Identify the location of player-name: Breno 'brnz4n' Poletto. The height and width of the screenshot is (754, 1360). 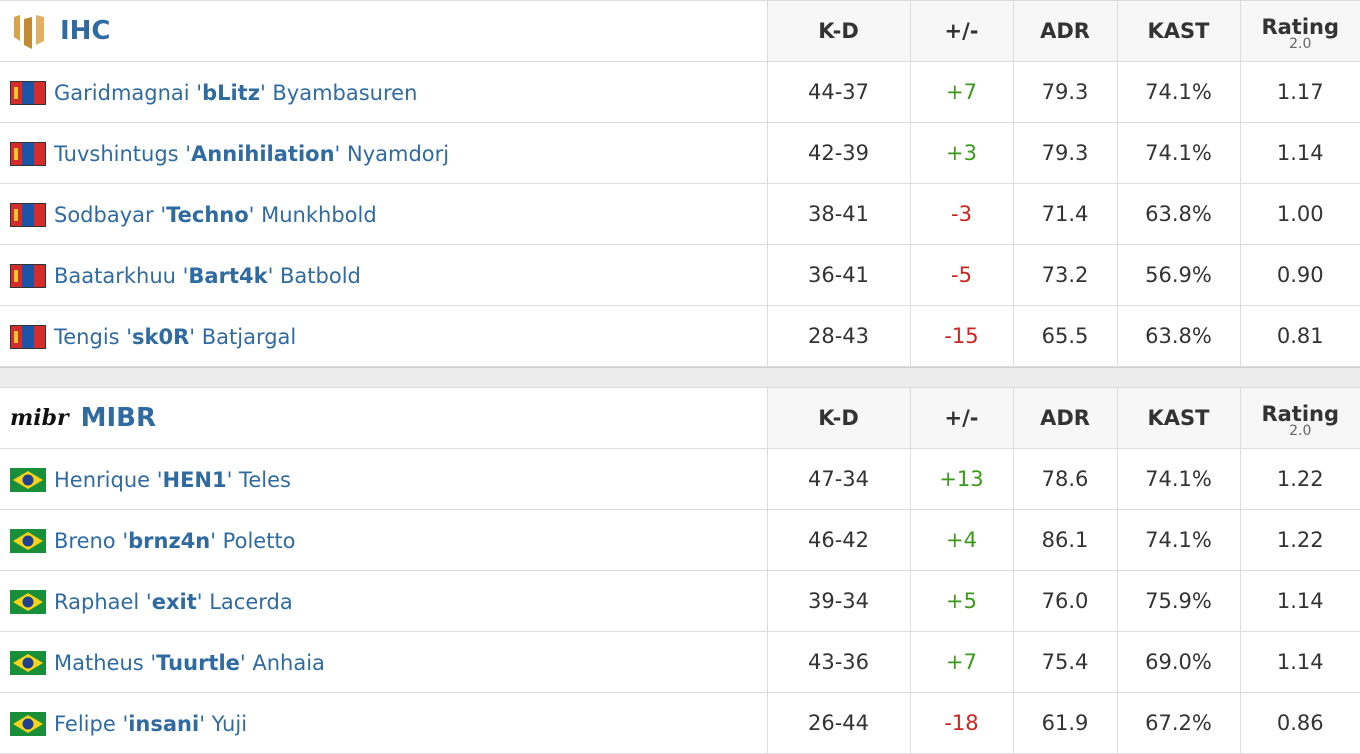
(175, 541).